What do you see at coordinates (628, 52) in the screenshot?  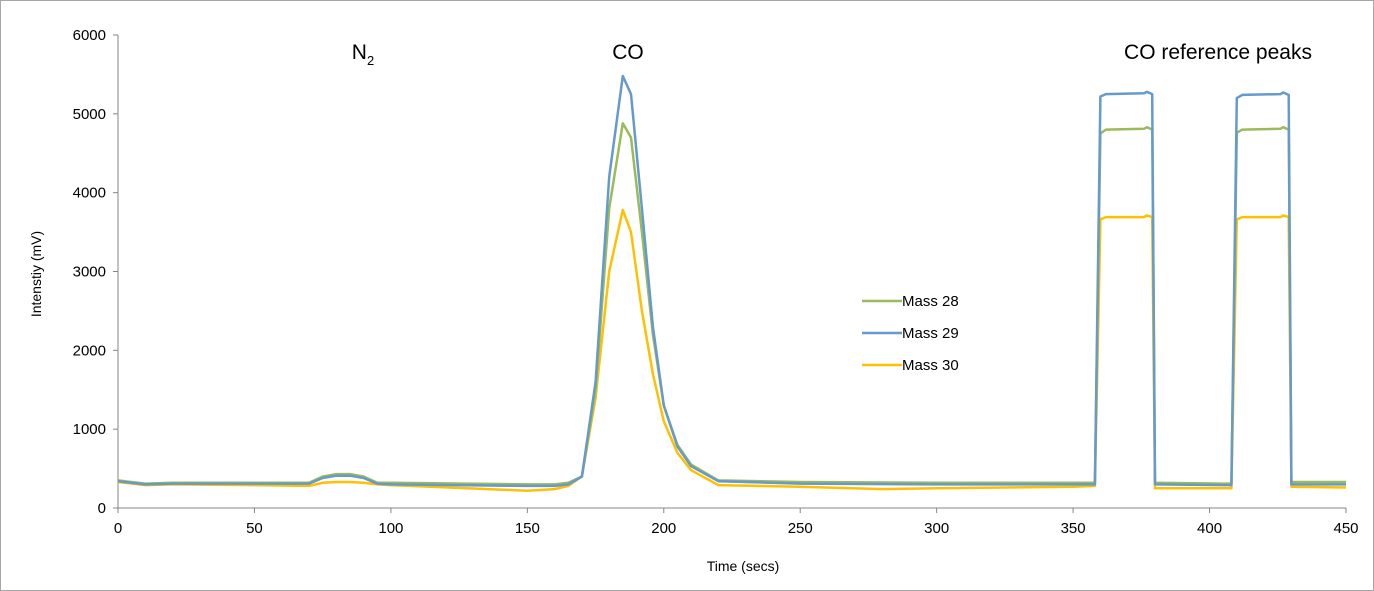 I see `annotation-co: CO` at bounding box center [628, 52].